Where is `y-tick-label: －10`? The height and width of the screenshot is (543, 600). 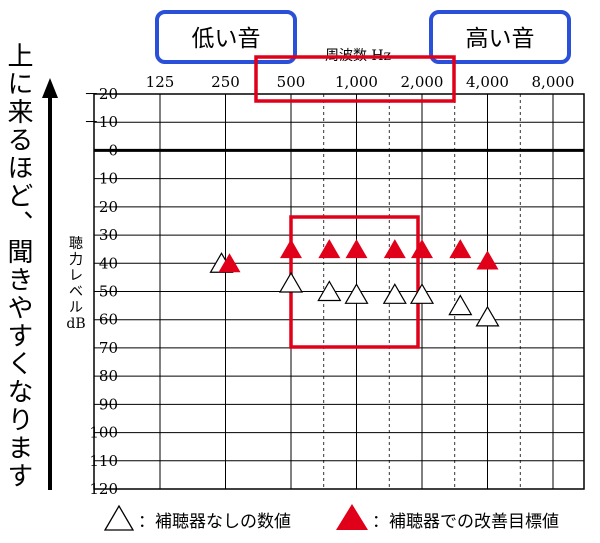 y-tick-label: －10 is located at coordinates (101, 122).